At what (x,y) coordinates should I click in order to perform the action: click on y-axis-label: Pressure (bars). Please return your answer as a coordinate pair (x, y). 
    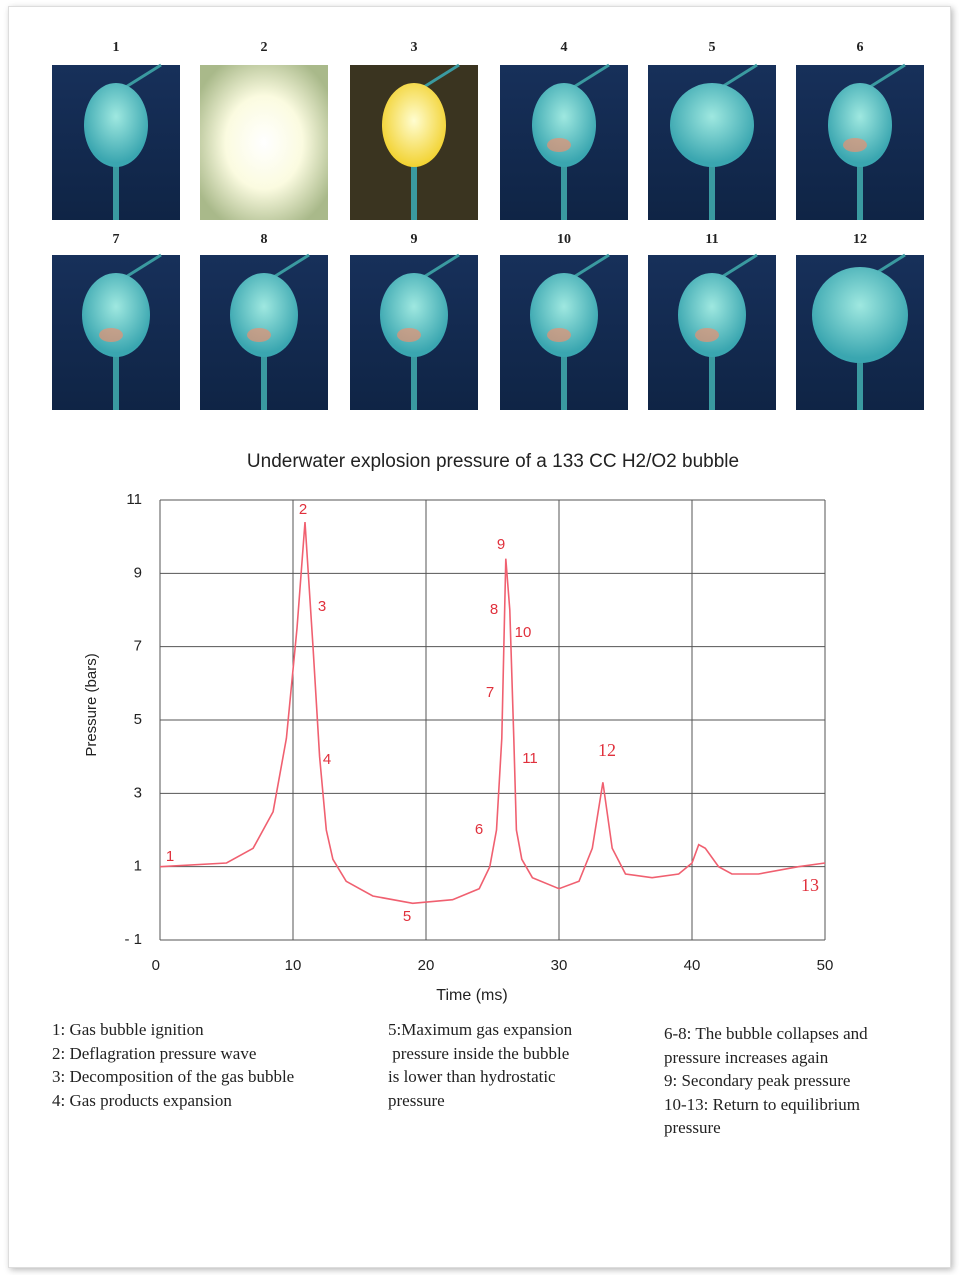
    Looking at the image, I should click on (91, 704).